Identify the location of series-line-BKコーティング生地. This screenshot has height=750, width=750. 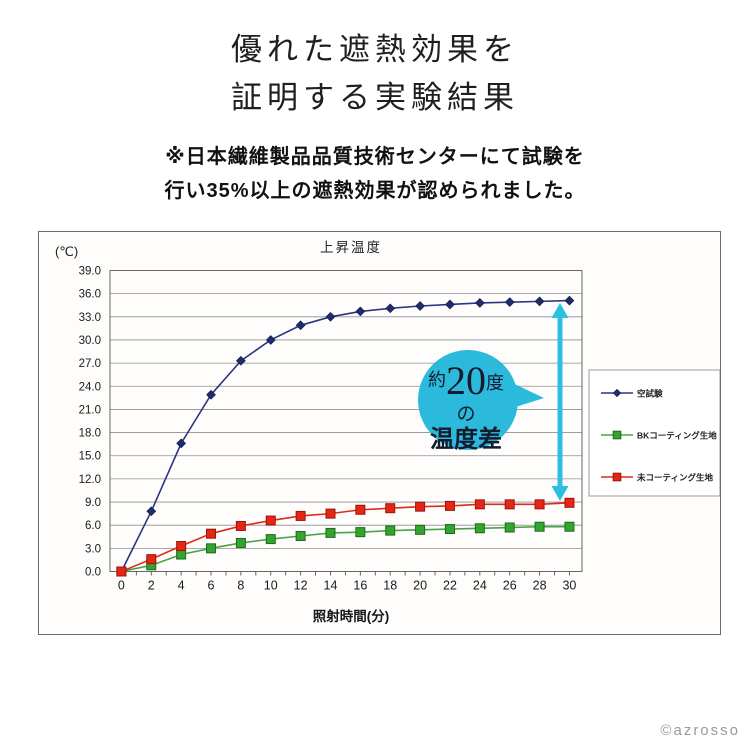
(345, 549).